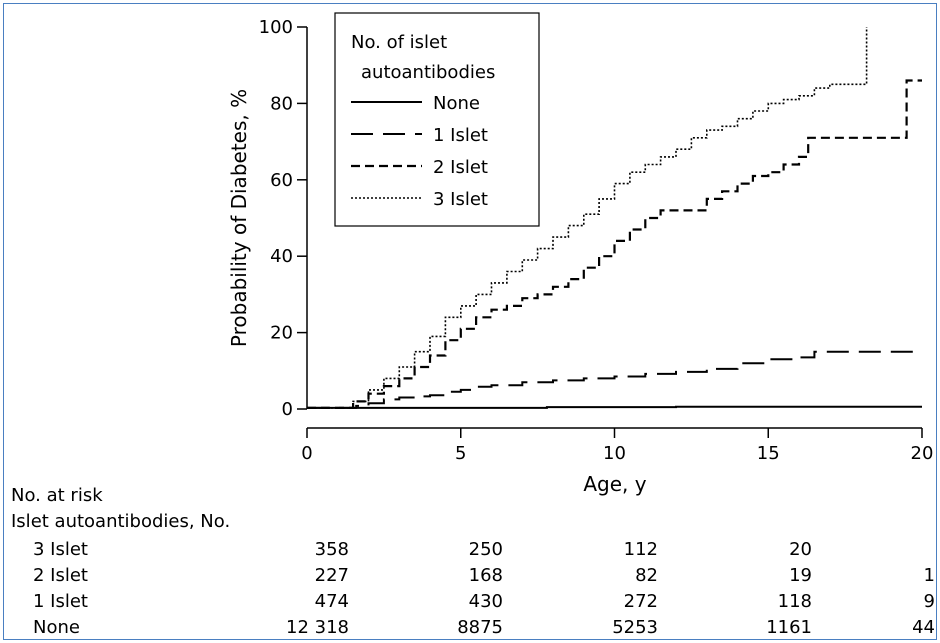 The height and width of the screenshot is (643, 940). Describe the element at coordinates (460, 167) in the screenshot. I see `legend-label-2: 2 Islet` at that location.